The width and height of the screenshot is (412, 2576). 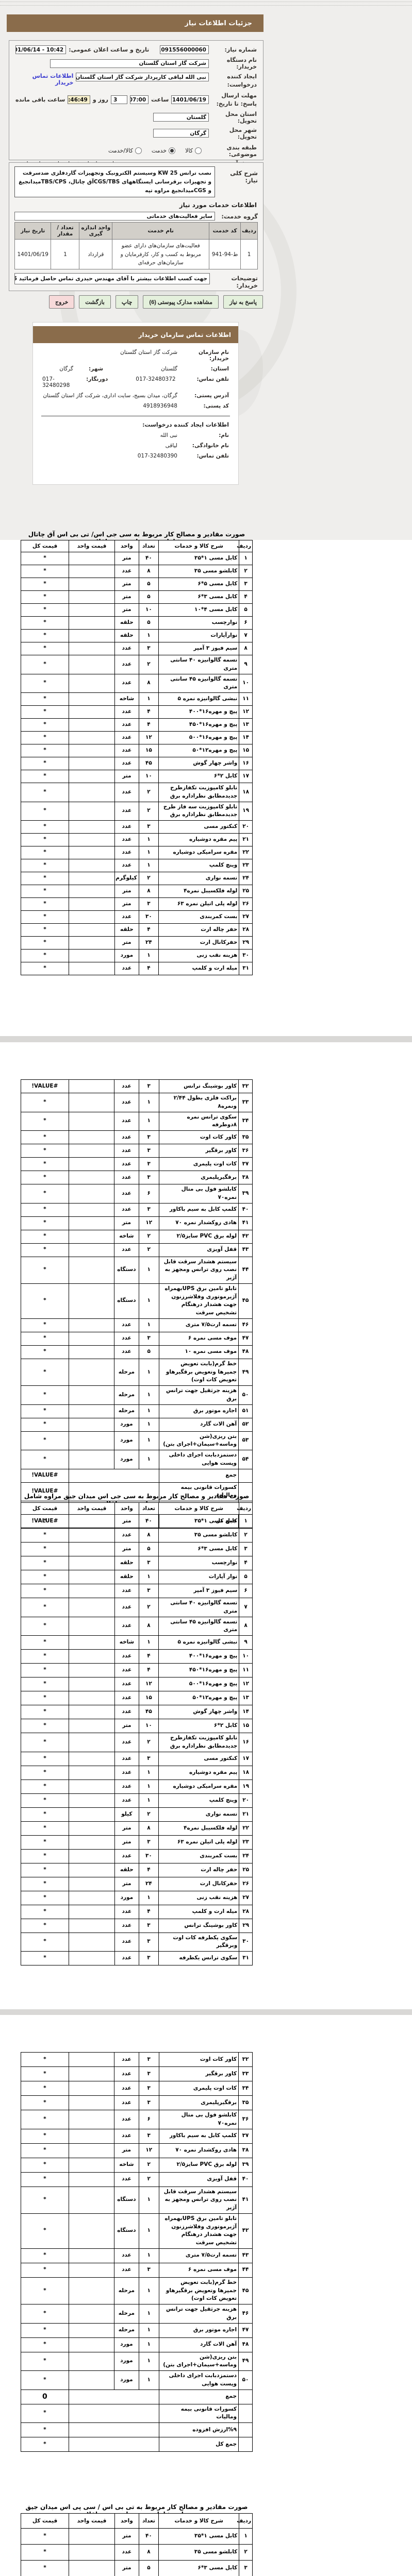 I want to click on boq-cell-row-no: ۳۵, so click(x=246, y=2102).